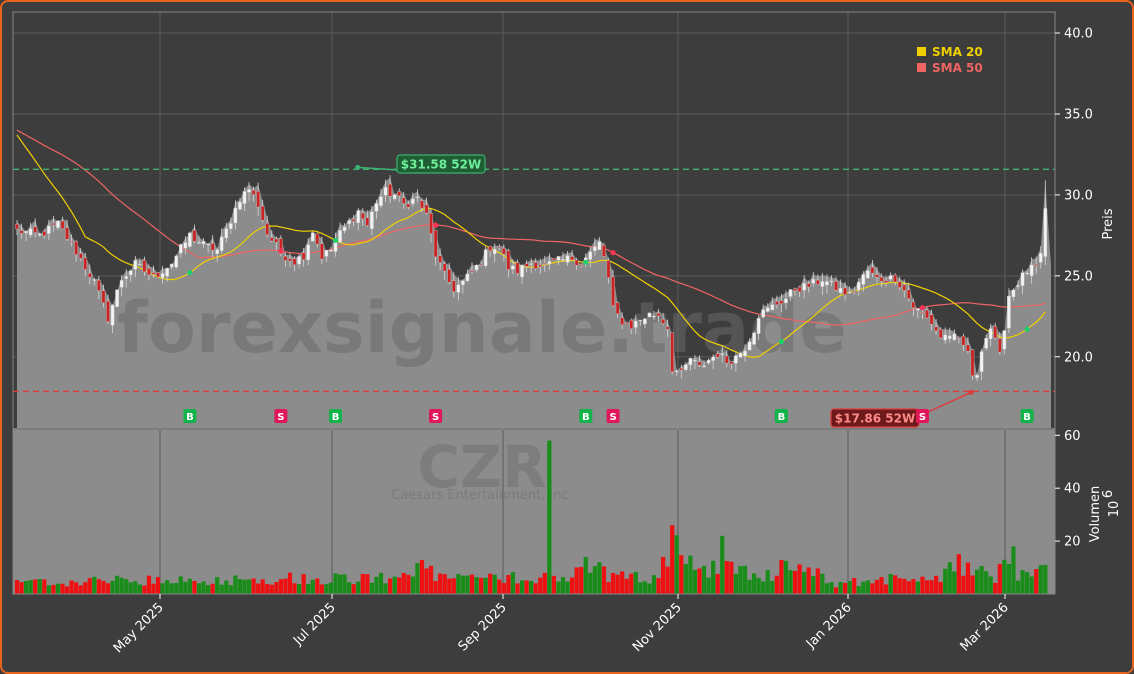 This screenshot has width=1134, height=674. I want to click on volume-tick-label: 20, so click(1072, 542).